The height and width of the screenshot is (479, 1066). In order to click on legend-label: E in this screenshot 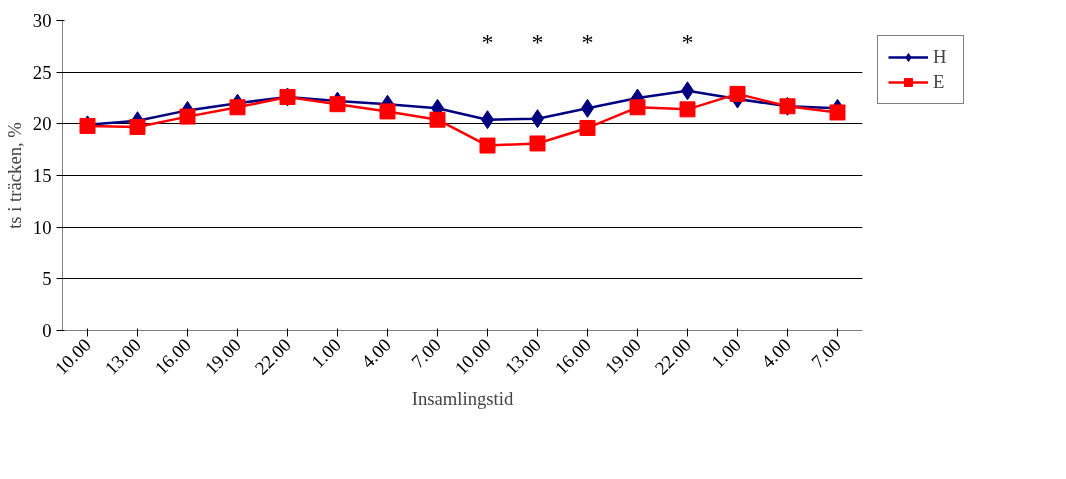, I will do `click(939, 82)`.